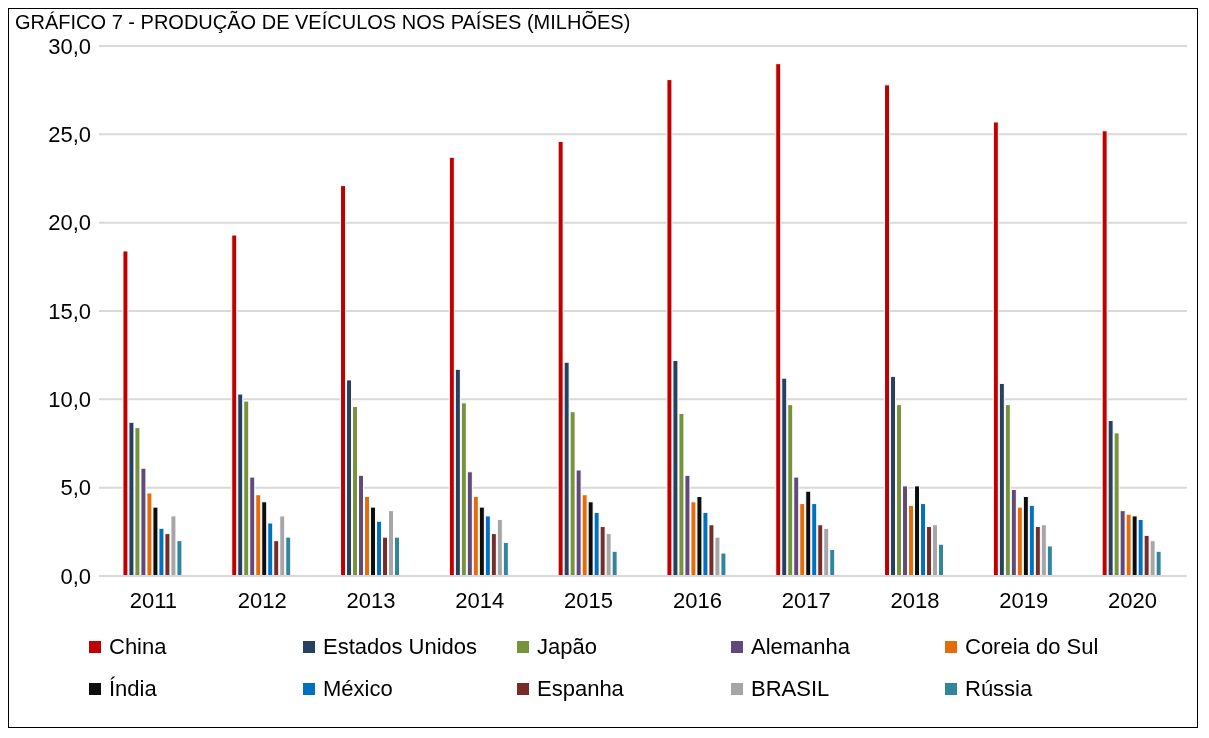 This screenshot has height=738, width=1209. Describe the element at coordinates (138, 647) in the screenshot. I see `legend-label: China` at that location.